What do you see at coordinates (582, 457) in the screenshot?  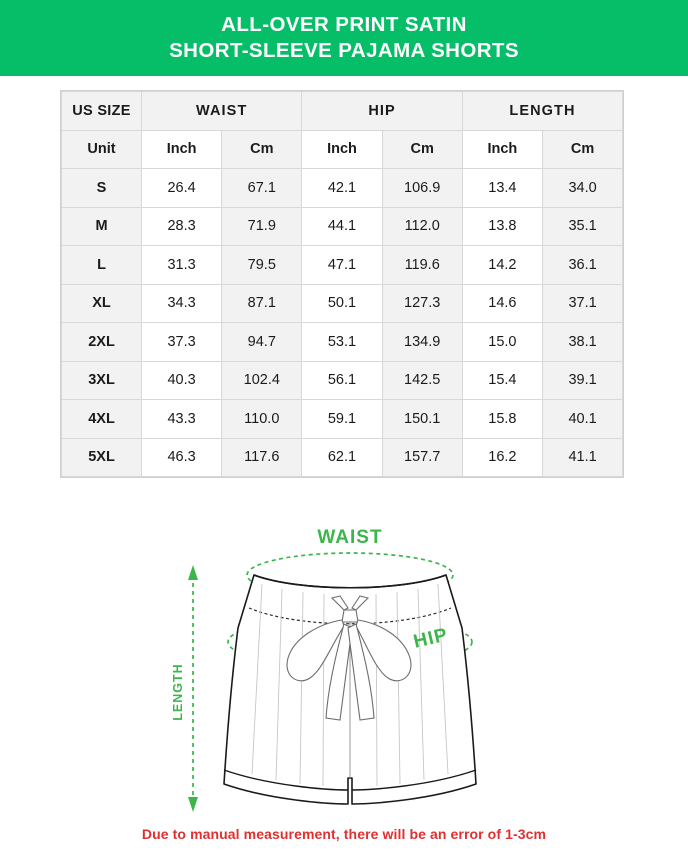 I see `table-cell: 41.1` at bounding box center [582, 457].